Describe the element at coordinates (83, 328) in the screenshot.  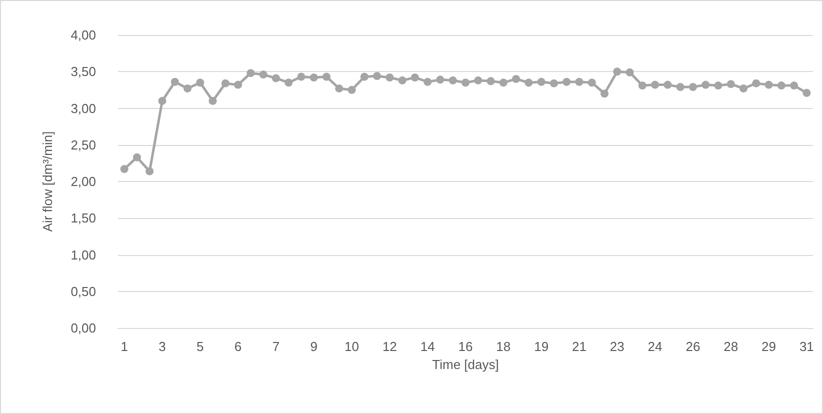
I see `y-tick-label: 0,00` at that location.